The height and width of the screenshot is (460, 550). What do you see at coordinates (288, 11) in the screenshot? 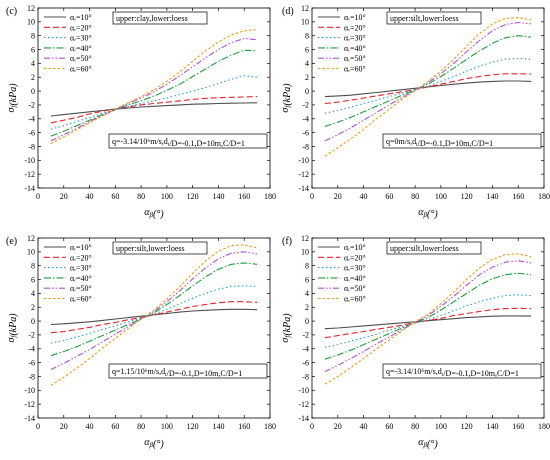
I see `panel-label: (d)` at bounding box center [288, 11].